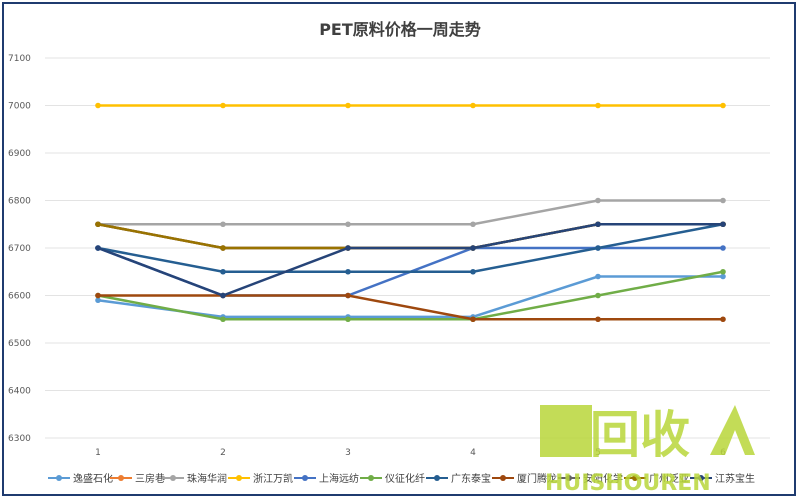 The image size is (800, 500). What do you see at coordinates (19, 392) in the screenshot?
I see `y-tick-label: 6400` at bounding box center [19, 392].